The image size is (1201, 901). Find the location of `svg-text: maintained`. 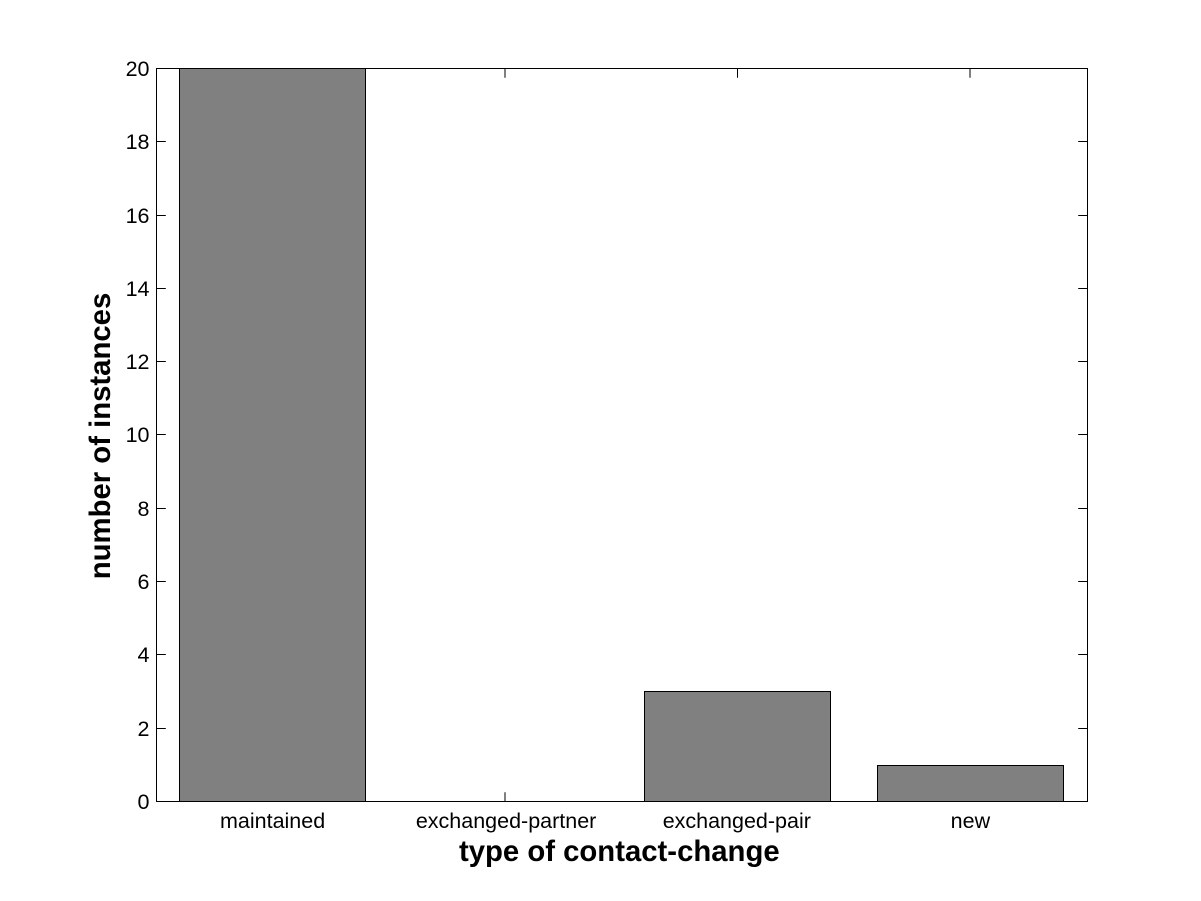

svg-text: maintained is located at coordinates (272, 821).